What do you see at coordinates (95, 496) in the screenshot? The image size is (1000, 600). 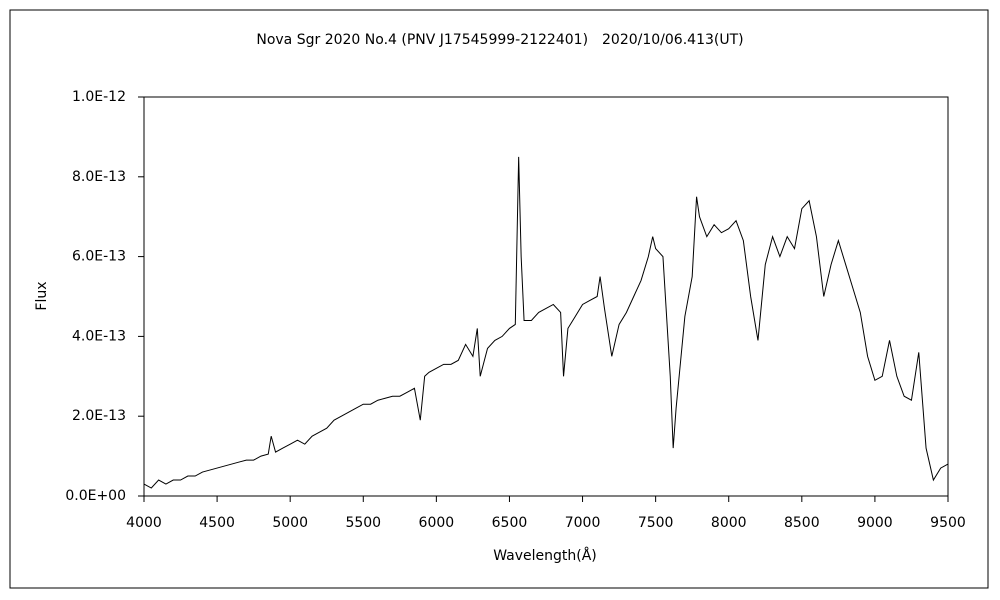 I see `y-tick-label: 0.0E+00` at bounding box center [95, 496].